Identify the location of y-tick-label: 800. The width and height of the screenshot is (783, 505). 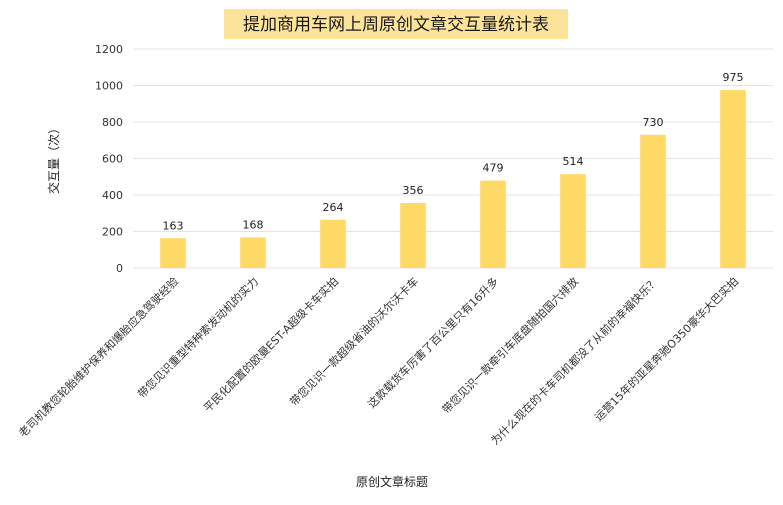
(112, 122).